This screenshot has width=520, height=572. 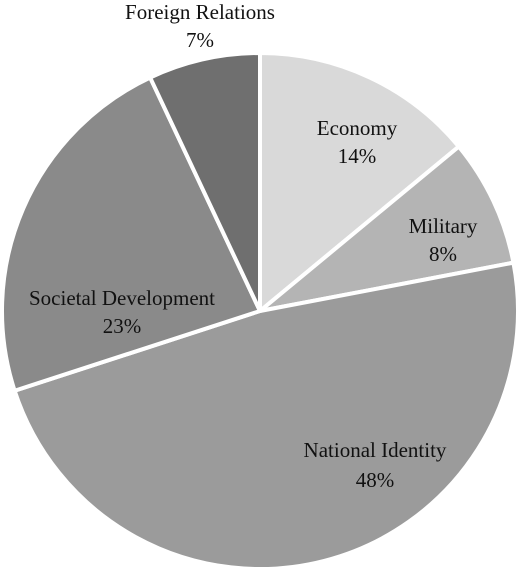 I want to click on slice-value-label: 48%, so click(x=375, y=480).